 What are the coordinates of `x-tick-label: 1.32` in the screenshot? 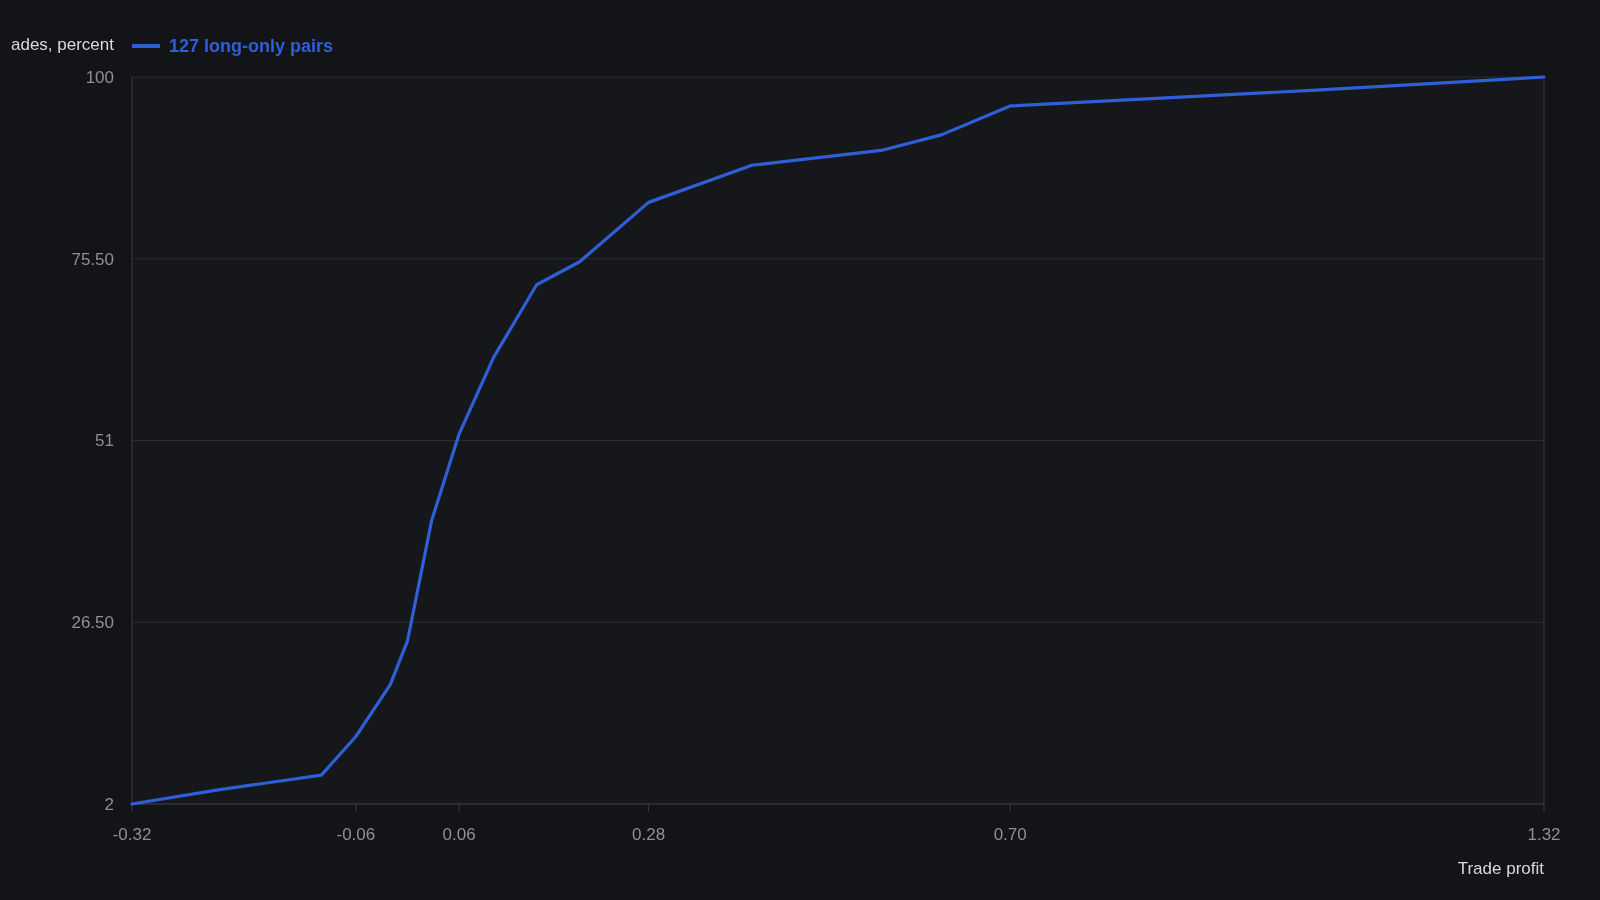 It's located at (1544, 834).